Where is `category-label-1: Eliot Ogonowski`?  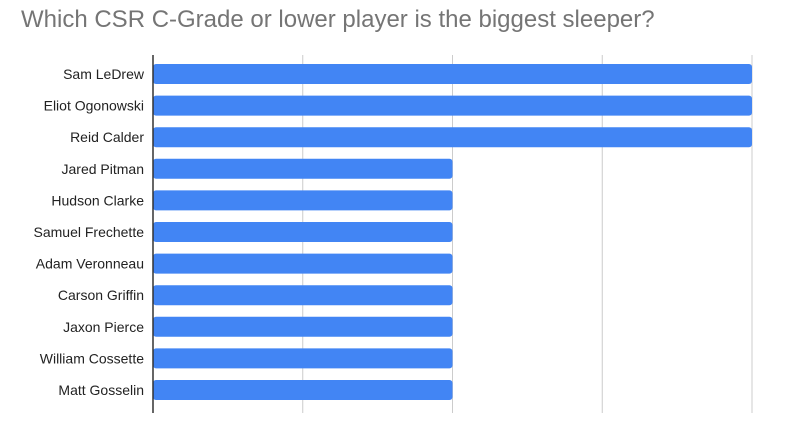
category-label-1: Eliot Ogonowski is located at coordinates (94, 106).